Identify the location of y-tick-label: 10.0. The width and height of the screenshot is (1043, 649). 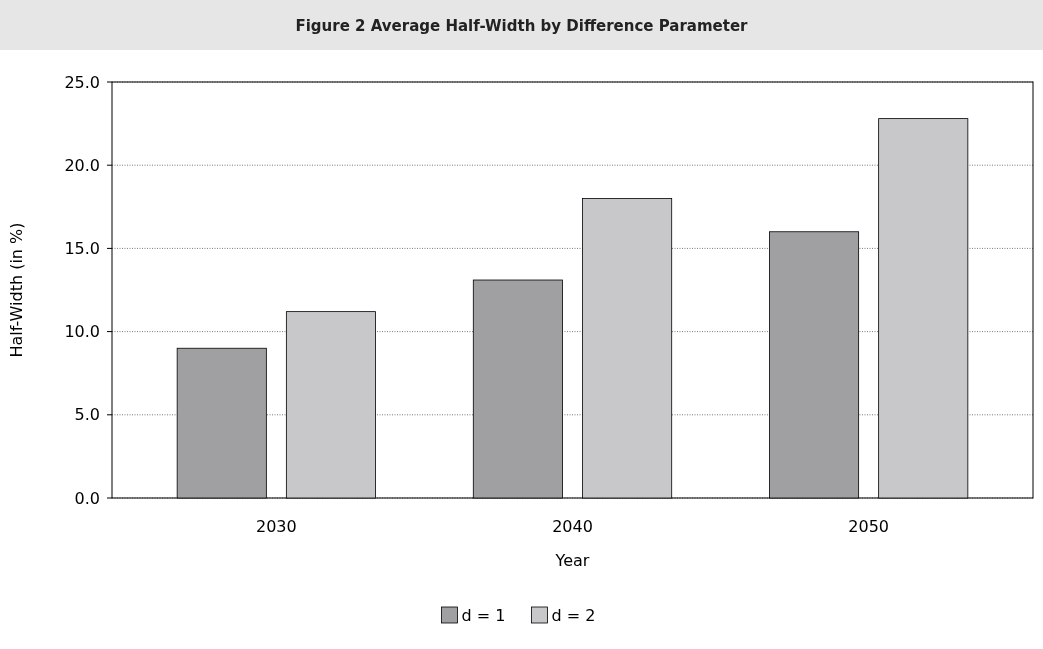
(82, 332).